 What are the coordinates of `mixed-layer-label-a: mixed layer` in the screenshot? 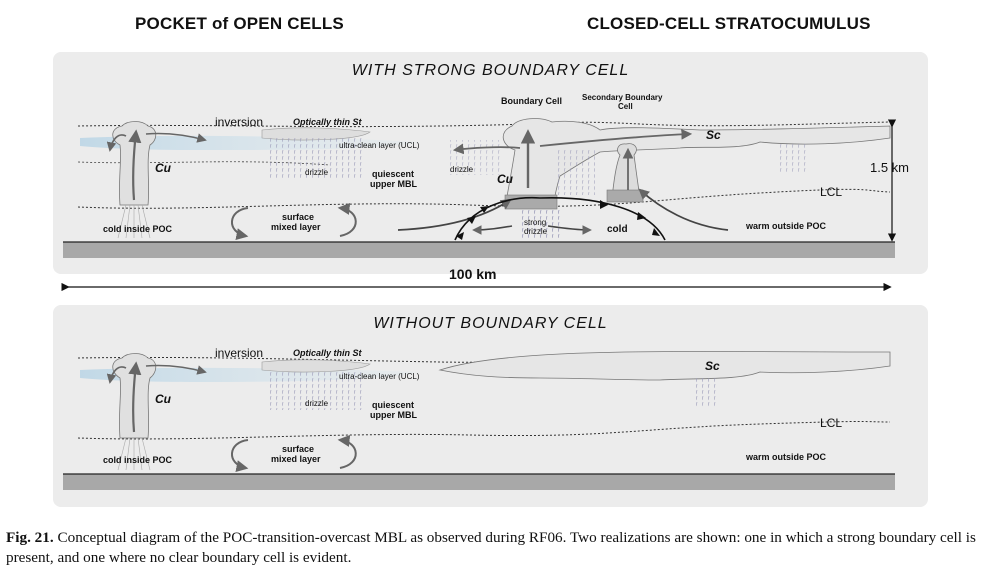 It's located at (296, 227).